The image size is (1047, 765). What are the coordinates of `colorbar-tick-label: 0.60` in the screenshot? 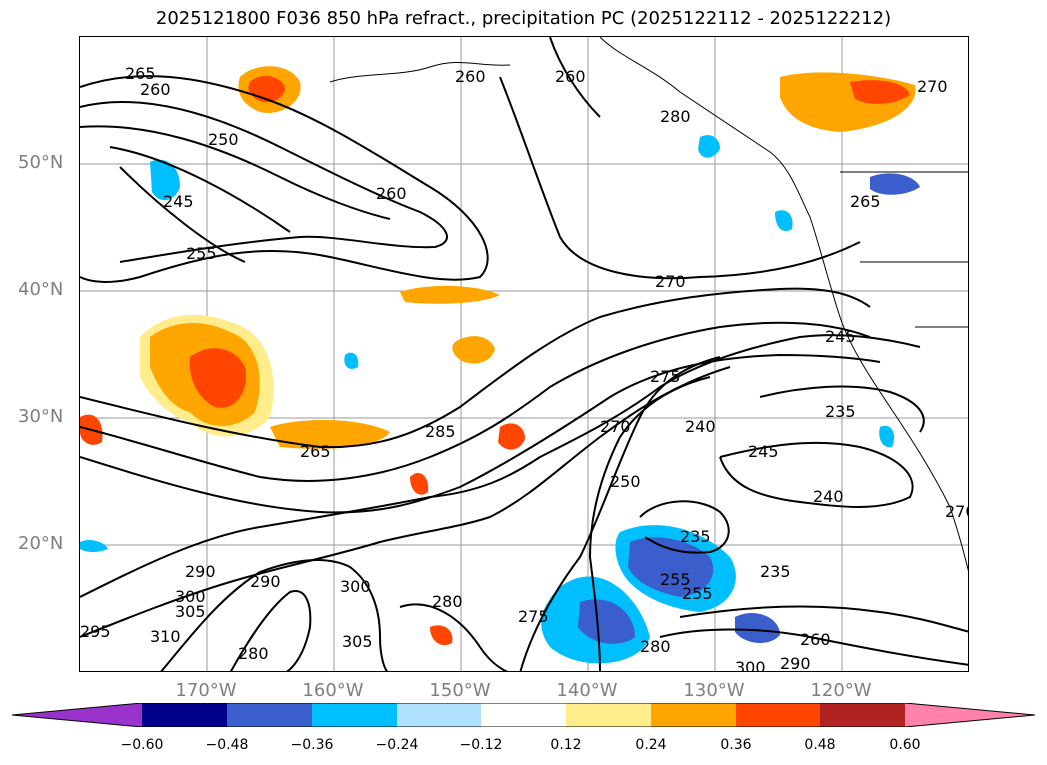 It's located at (905, 745).